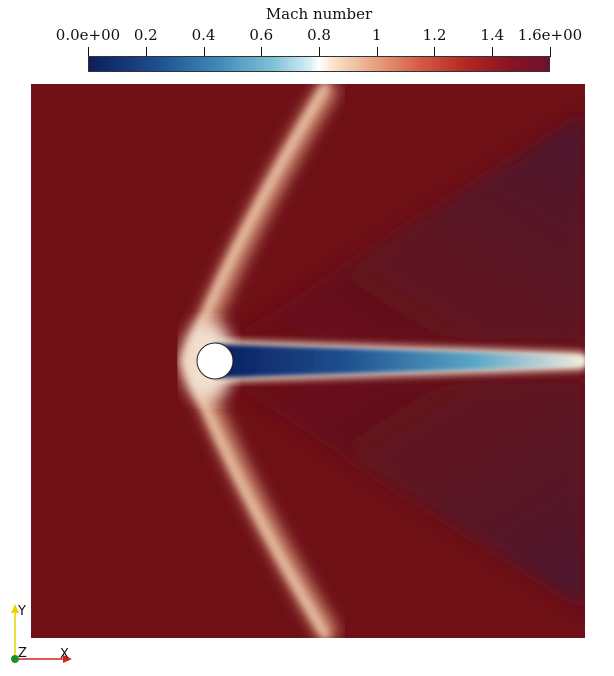  What do you see at coordinates (145, 35) in the screenshot?
I see `colorbar-tick-label: 0.2` at bounding box center [145, 35].